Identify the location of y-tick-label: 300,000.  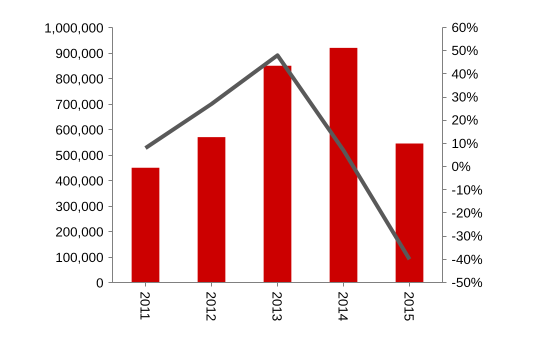
(79, 206).